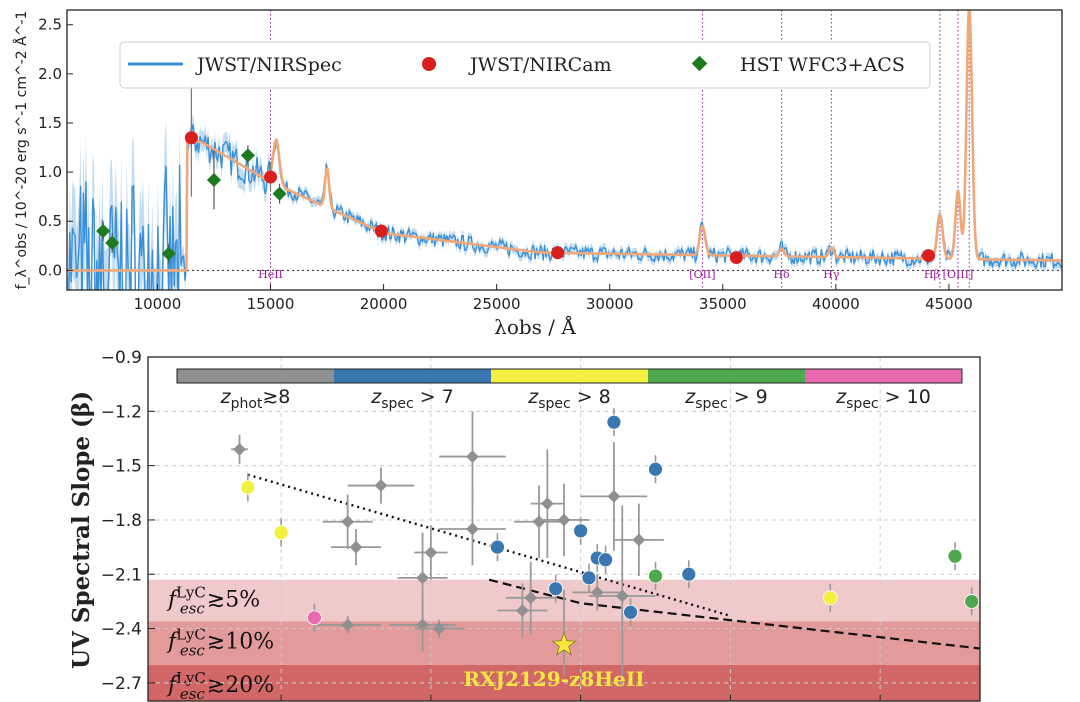  Describe the element at coordinates (50, 74) in the screenshot. I see `y-tick-label: 2.0` at that location.